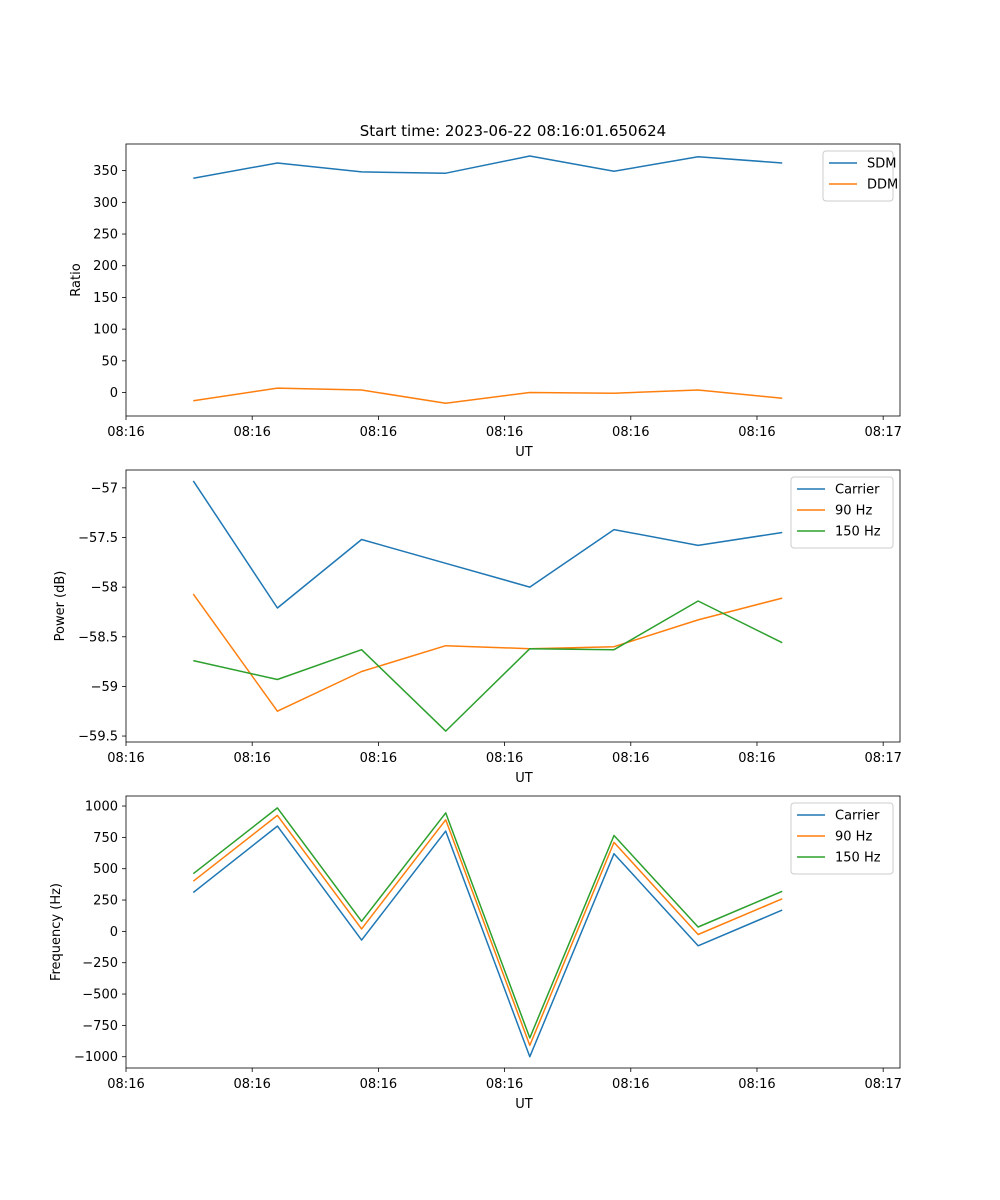 This screenshot has height=1200, width=1000. What do you see at coordinates (105, 869) in the screenshot?
I see `y-tick-label: 500` at bounding box center [105, 869].